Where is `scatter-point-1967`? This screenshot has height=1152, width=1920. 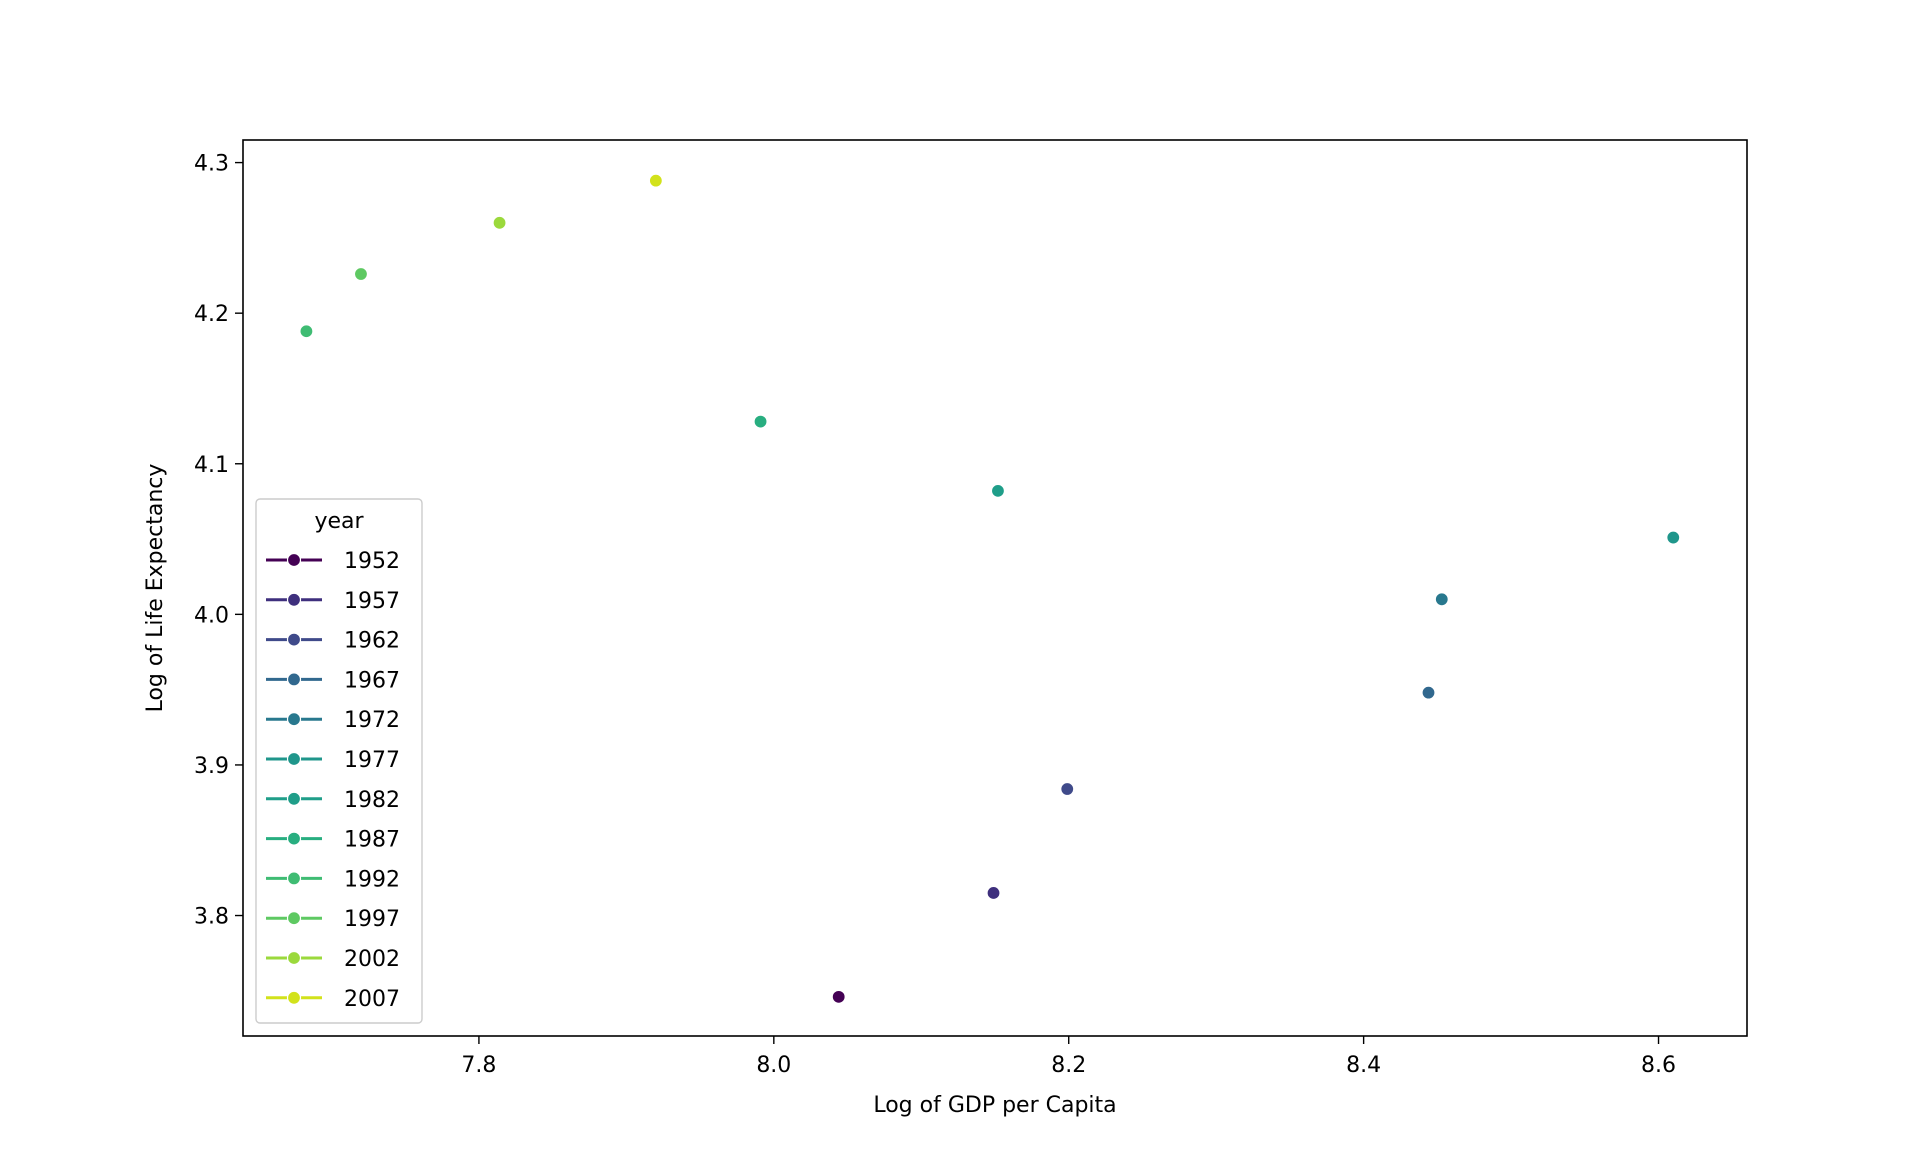
scatter-point-1967 is located at coordinates (1428, 692).